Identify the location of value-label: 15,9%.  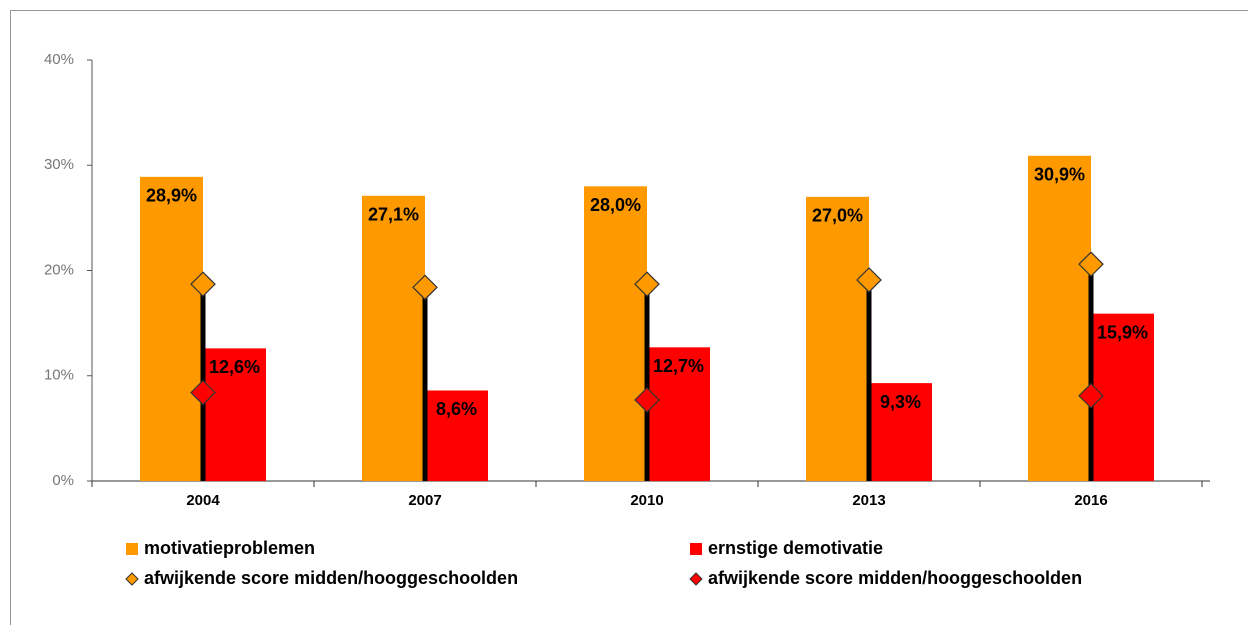
(1122, 332).